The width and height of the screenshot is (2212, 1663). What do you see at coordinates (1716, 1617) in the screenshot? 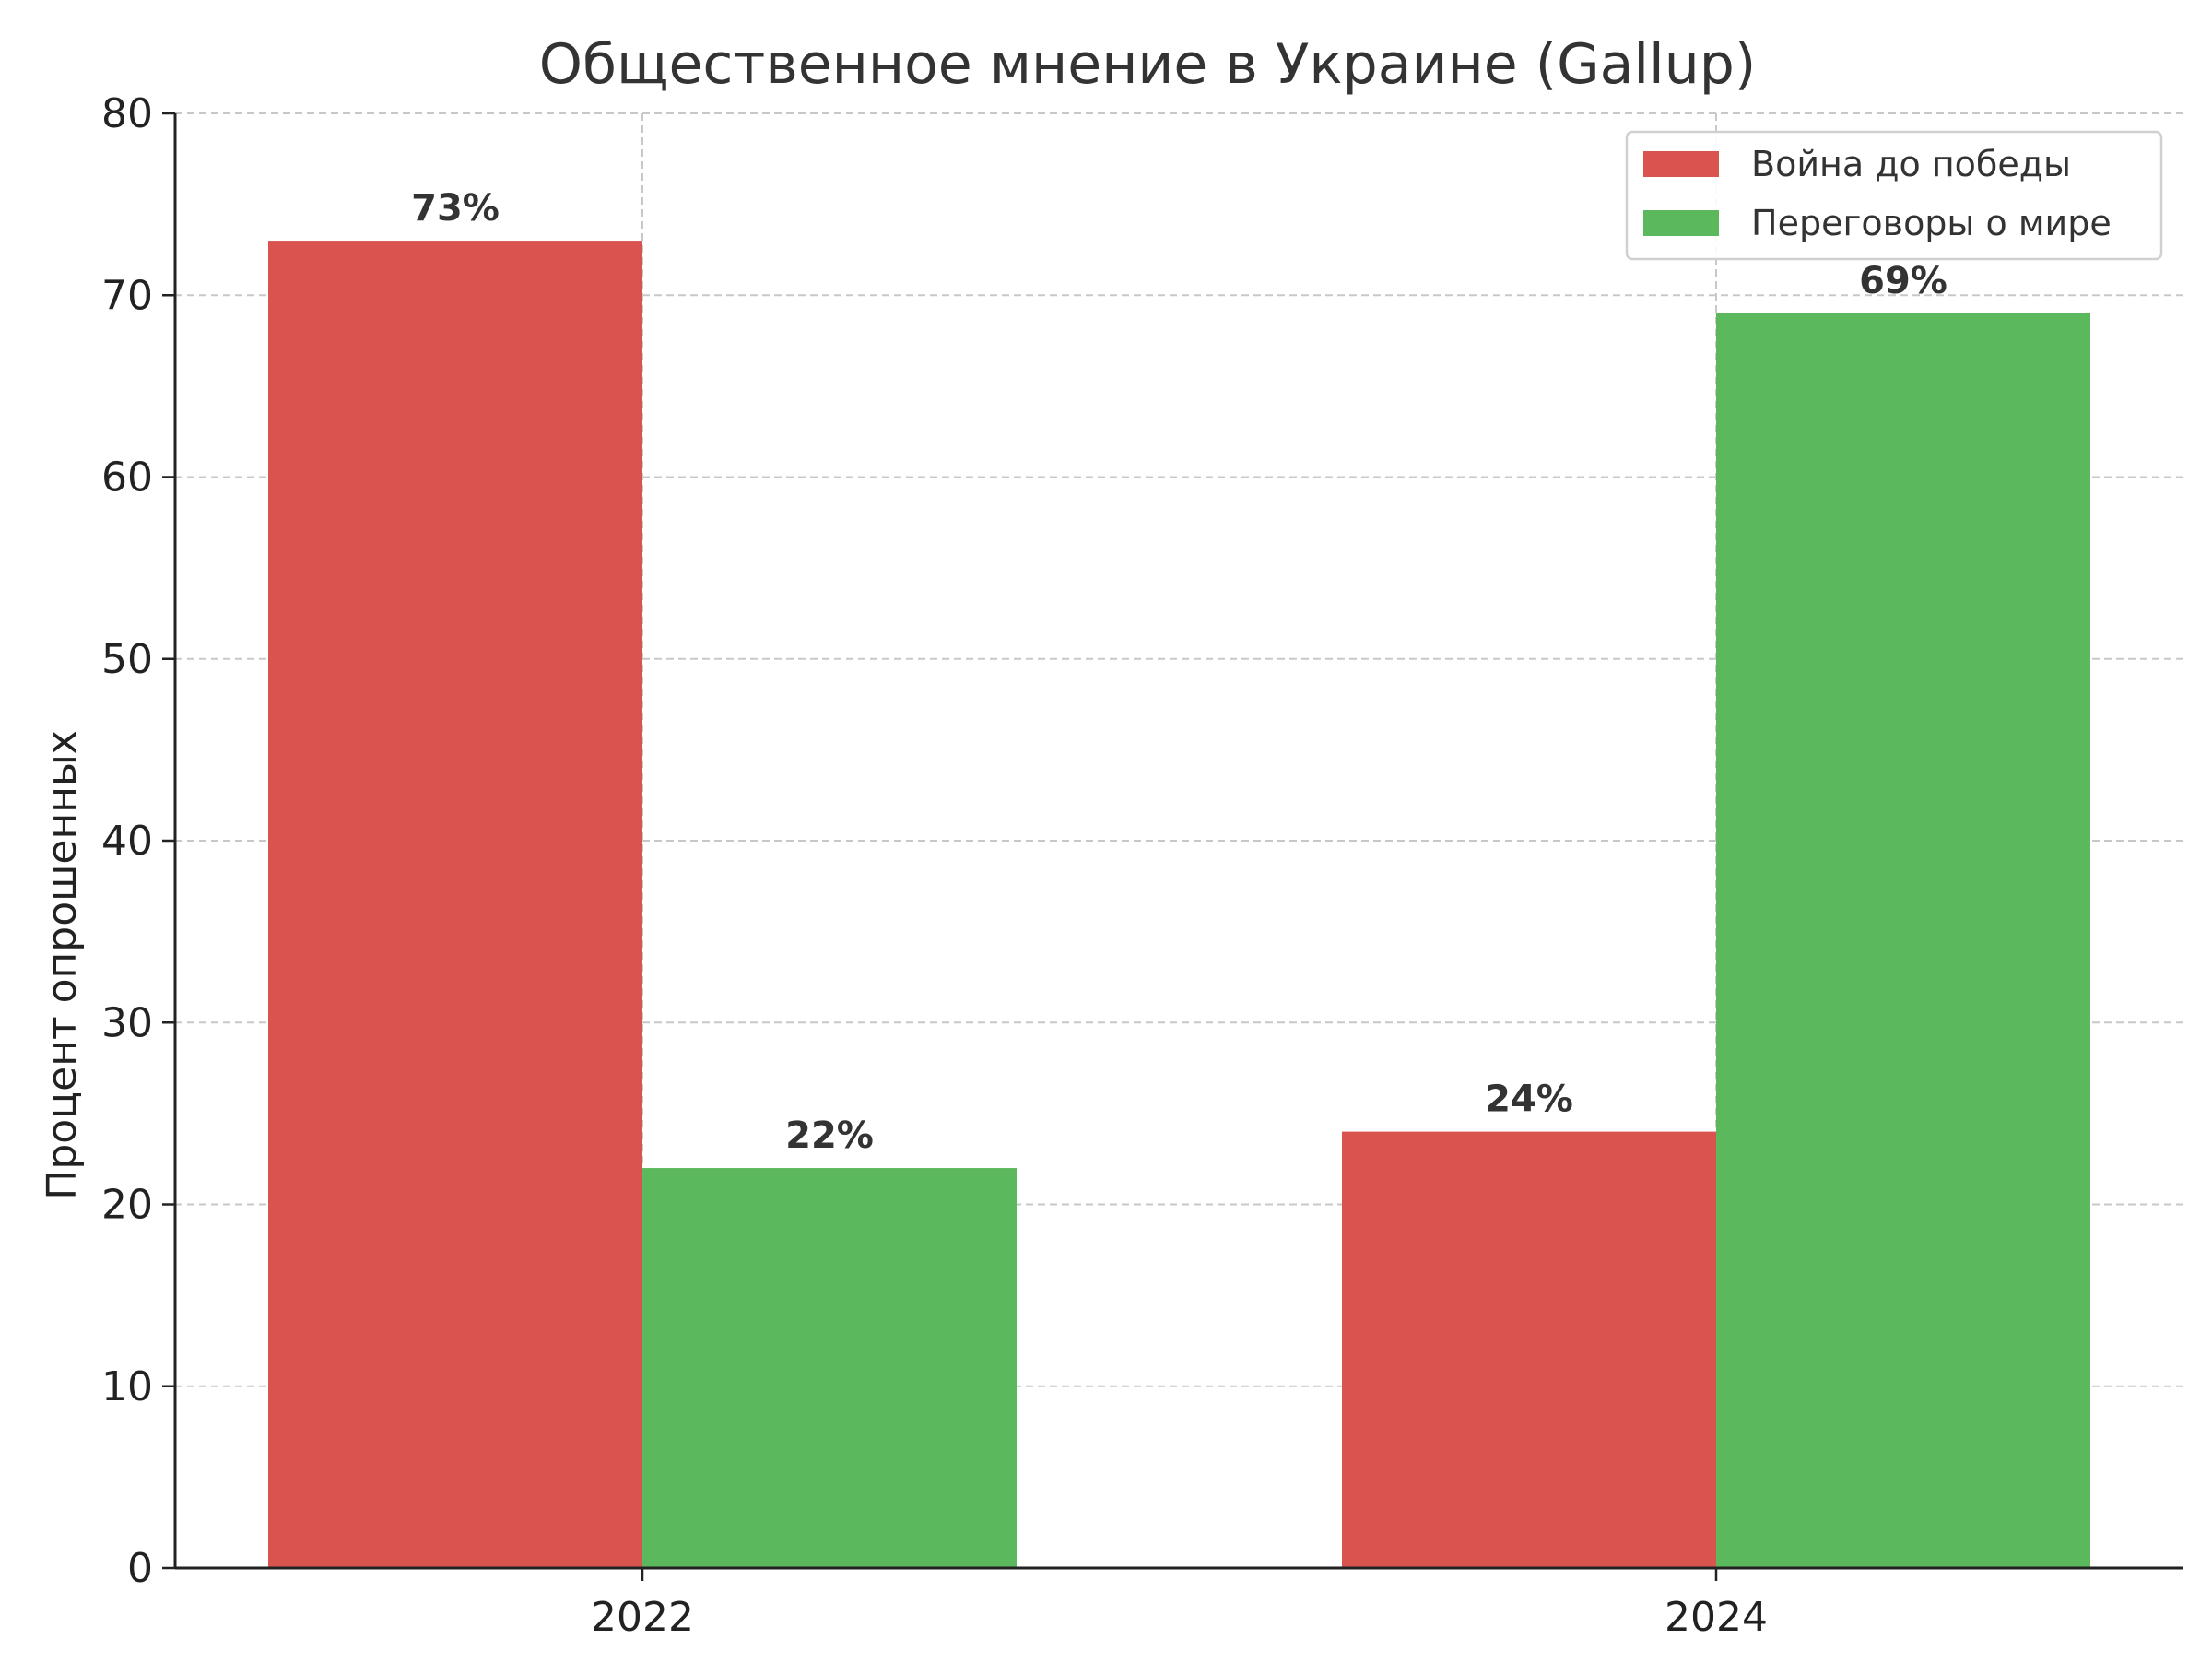
I see `x-tick-label: 2024` at bounding box center [1716, 1617].